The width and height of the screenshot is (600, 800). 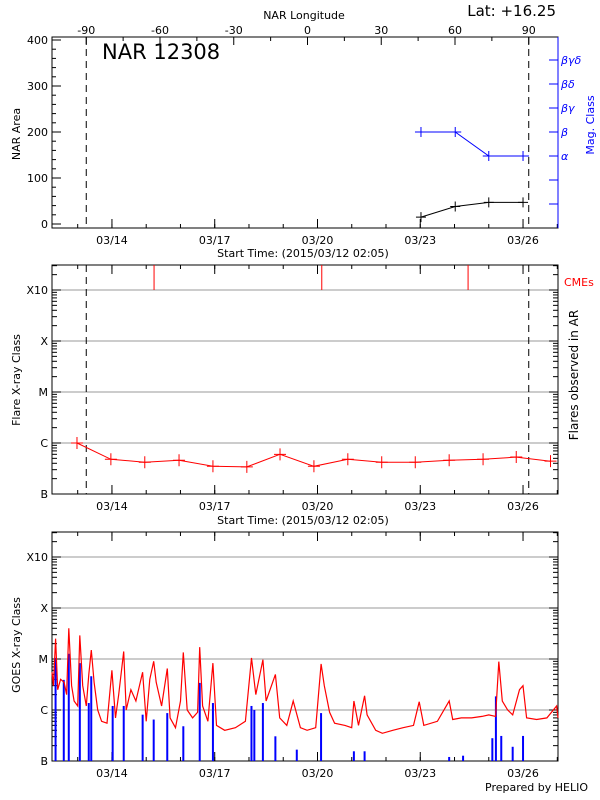 I want to click on nar-title: NAR 12308, so click(x=161, y=52).